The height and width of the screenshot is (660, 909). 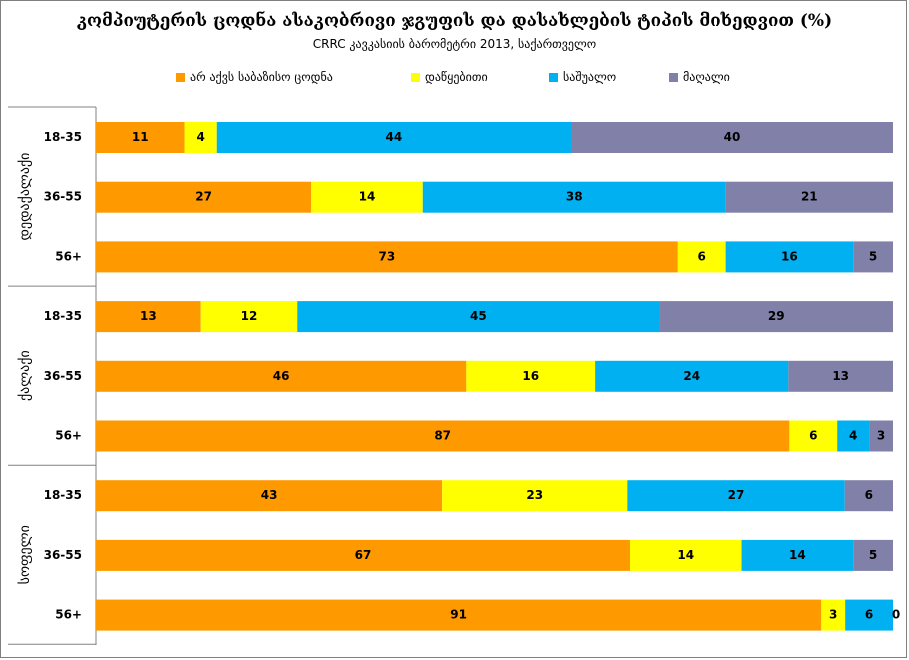 I want to click on data-label: 24, so click(x=691, y=376).